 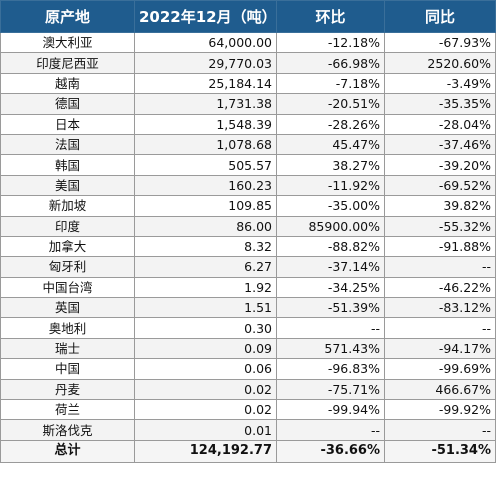 I want to click on cell-origin: 美国, so click(x=67, y=185).